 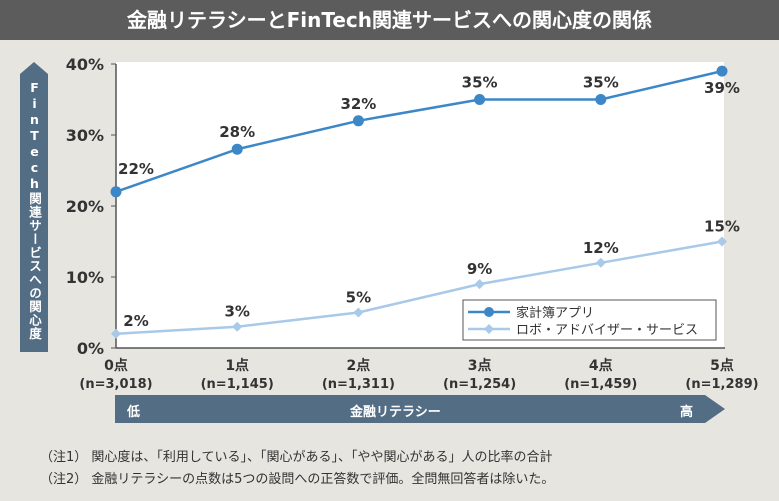 What do you see at coordinates (115, 384) in the screenshot?
I see `x-tick-sublabel: (n=3,018)` at bounding box center [115, 384].